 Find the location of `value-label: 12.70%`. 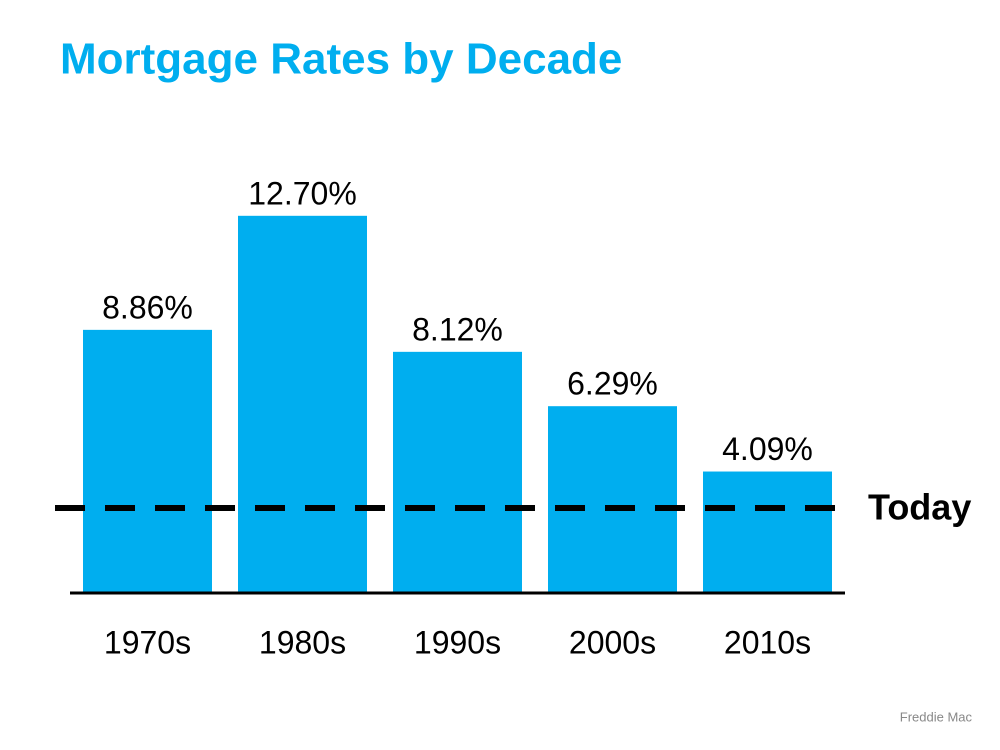

value-label: 12.70% is located at coordinates (302, 193).